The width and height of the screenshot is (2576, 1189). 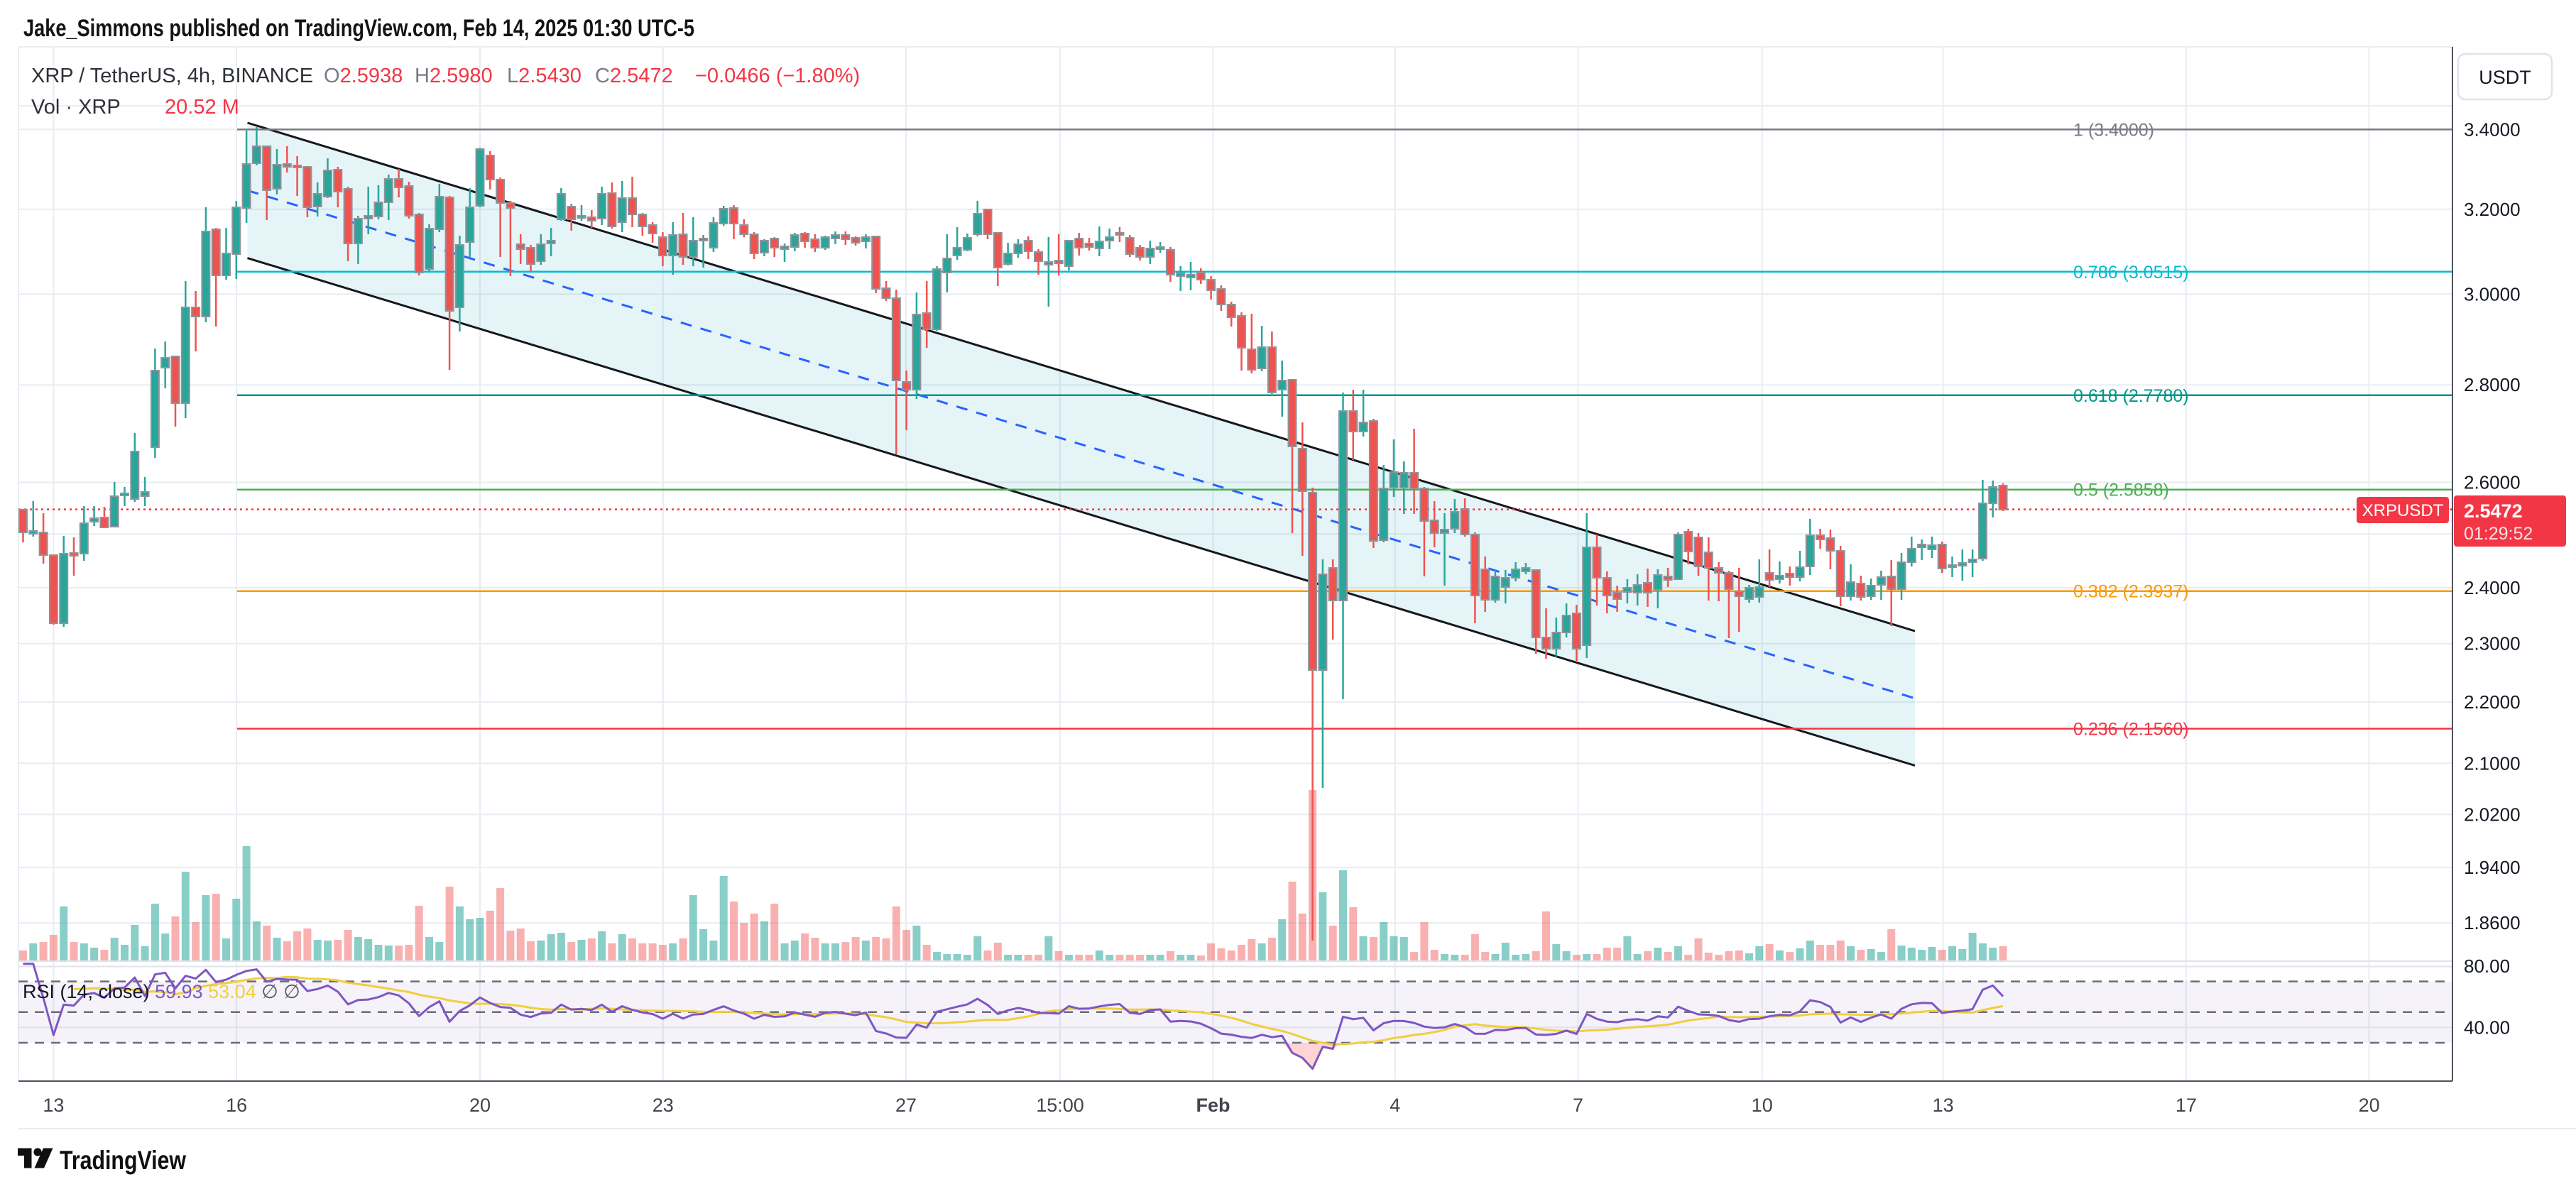 I want to click on svg-text: 2.3000, so click(x=2492, y=643).